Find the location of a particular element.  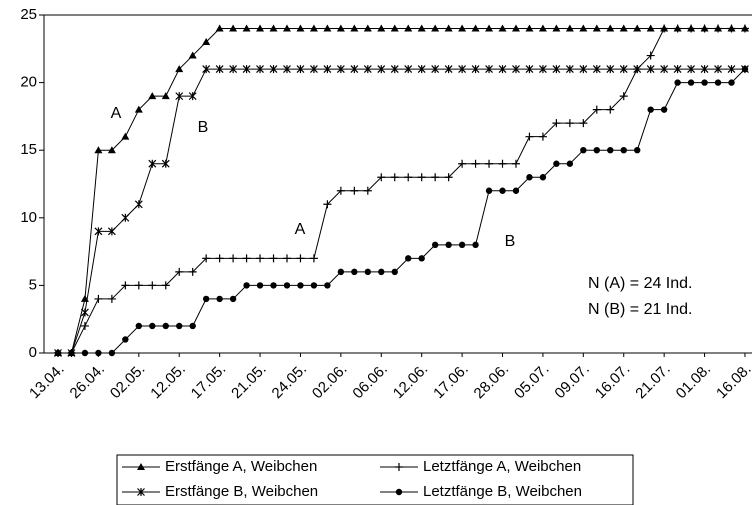

x-tick-label: 09.07. is located at coordinates (572, 382).